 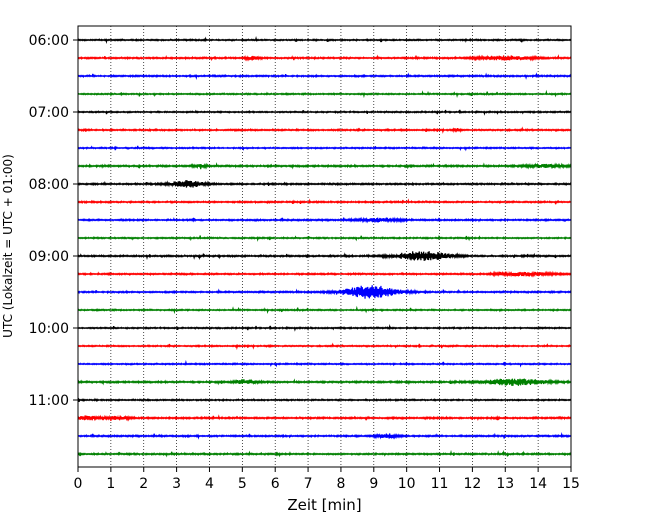 I want to click on y-tick-label: 11:00, so click(x=49, y=401).